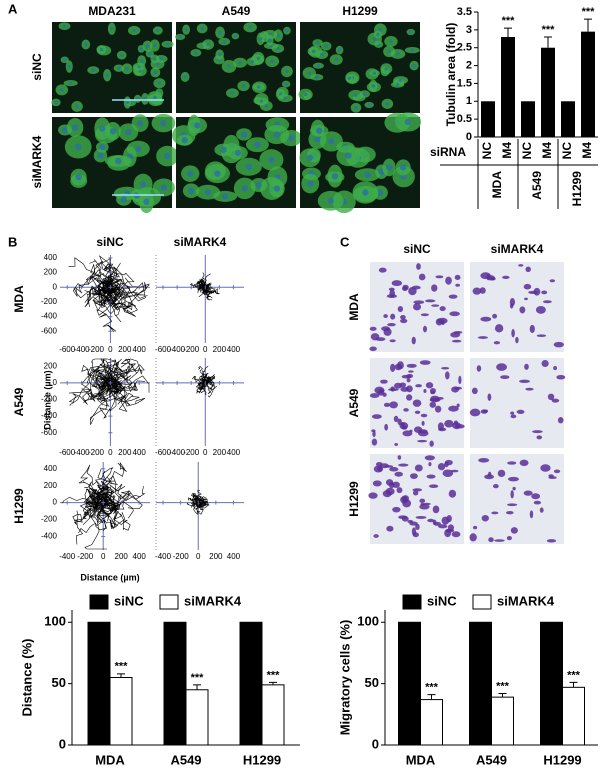 The height and width of the screenshot is (771, 605). I want to click on legend-label: siNC, so click(129, 600).